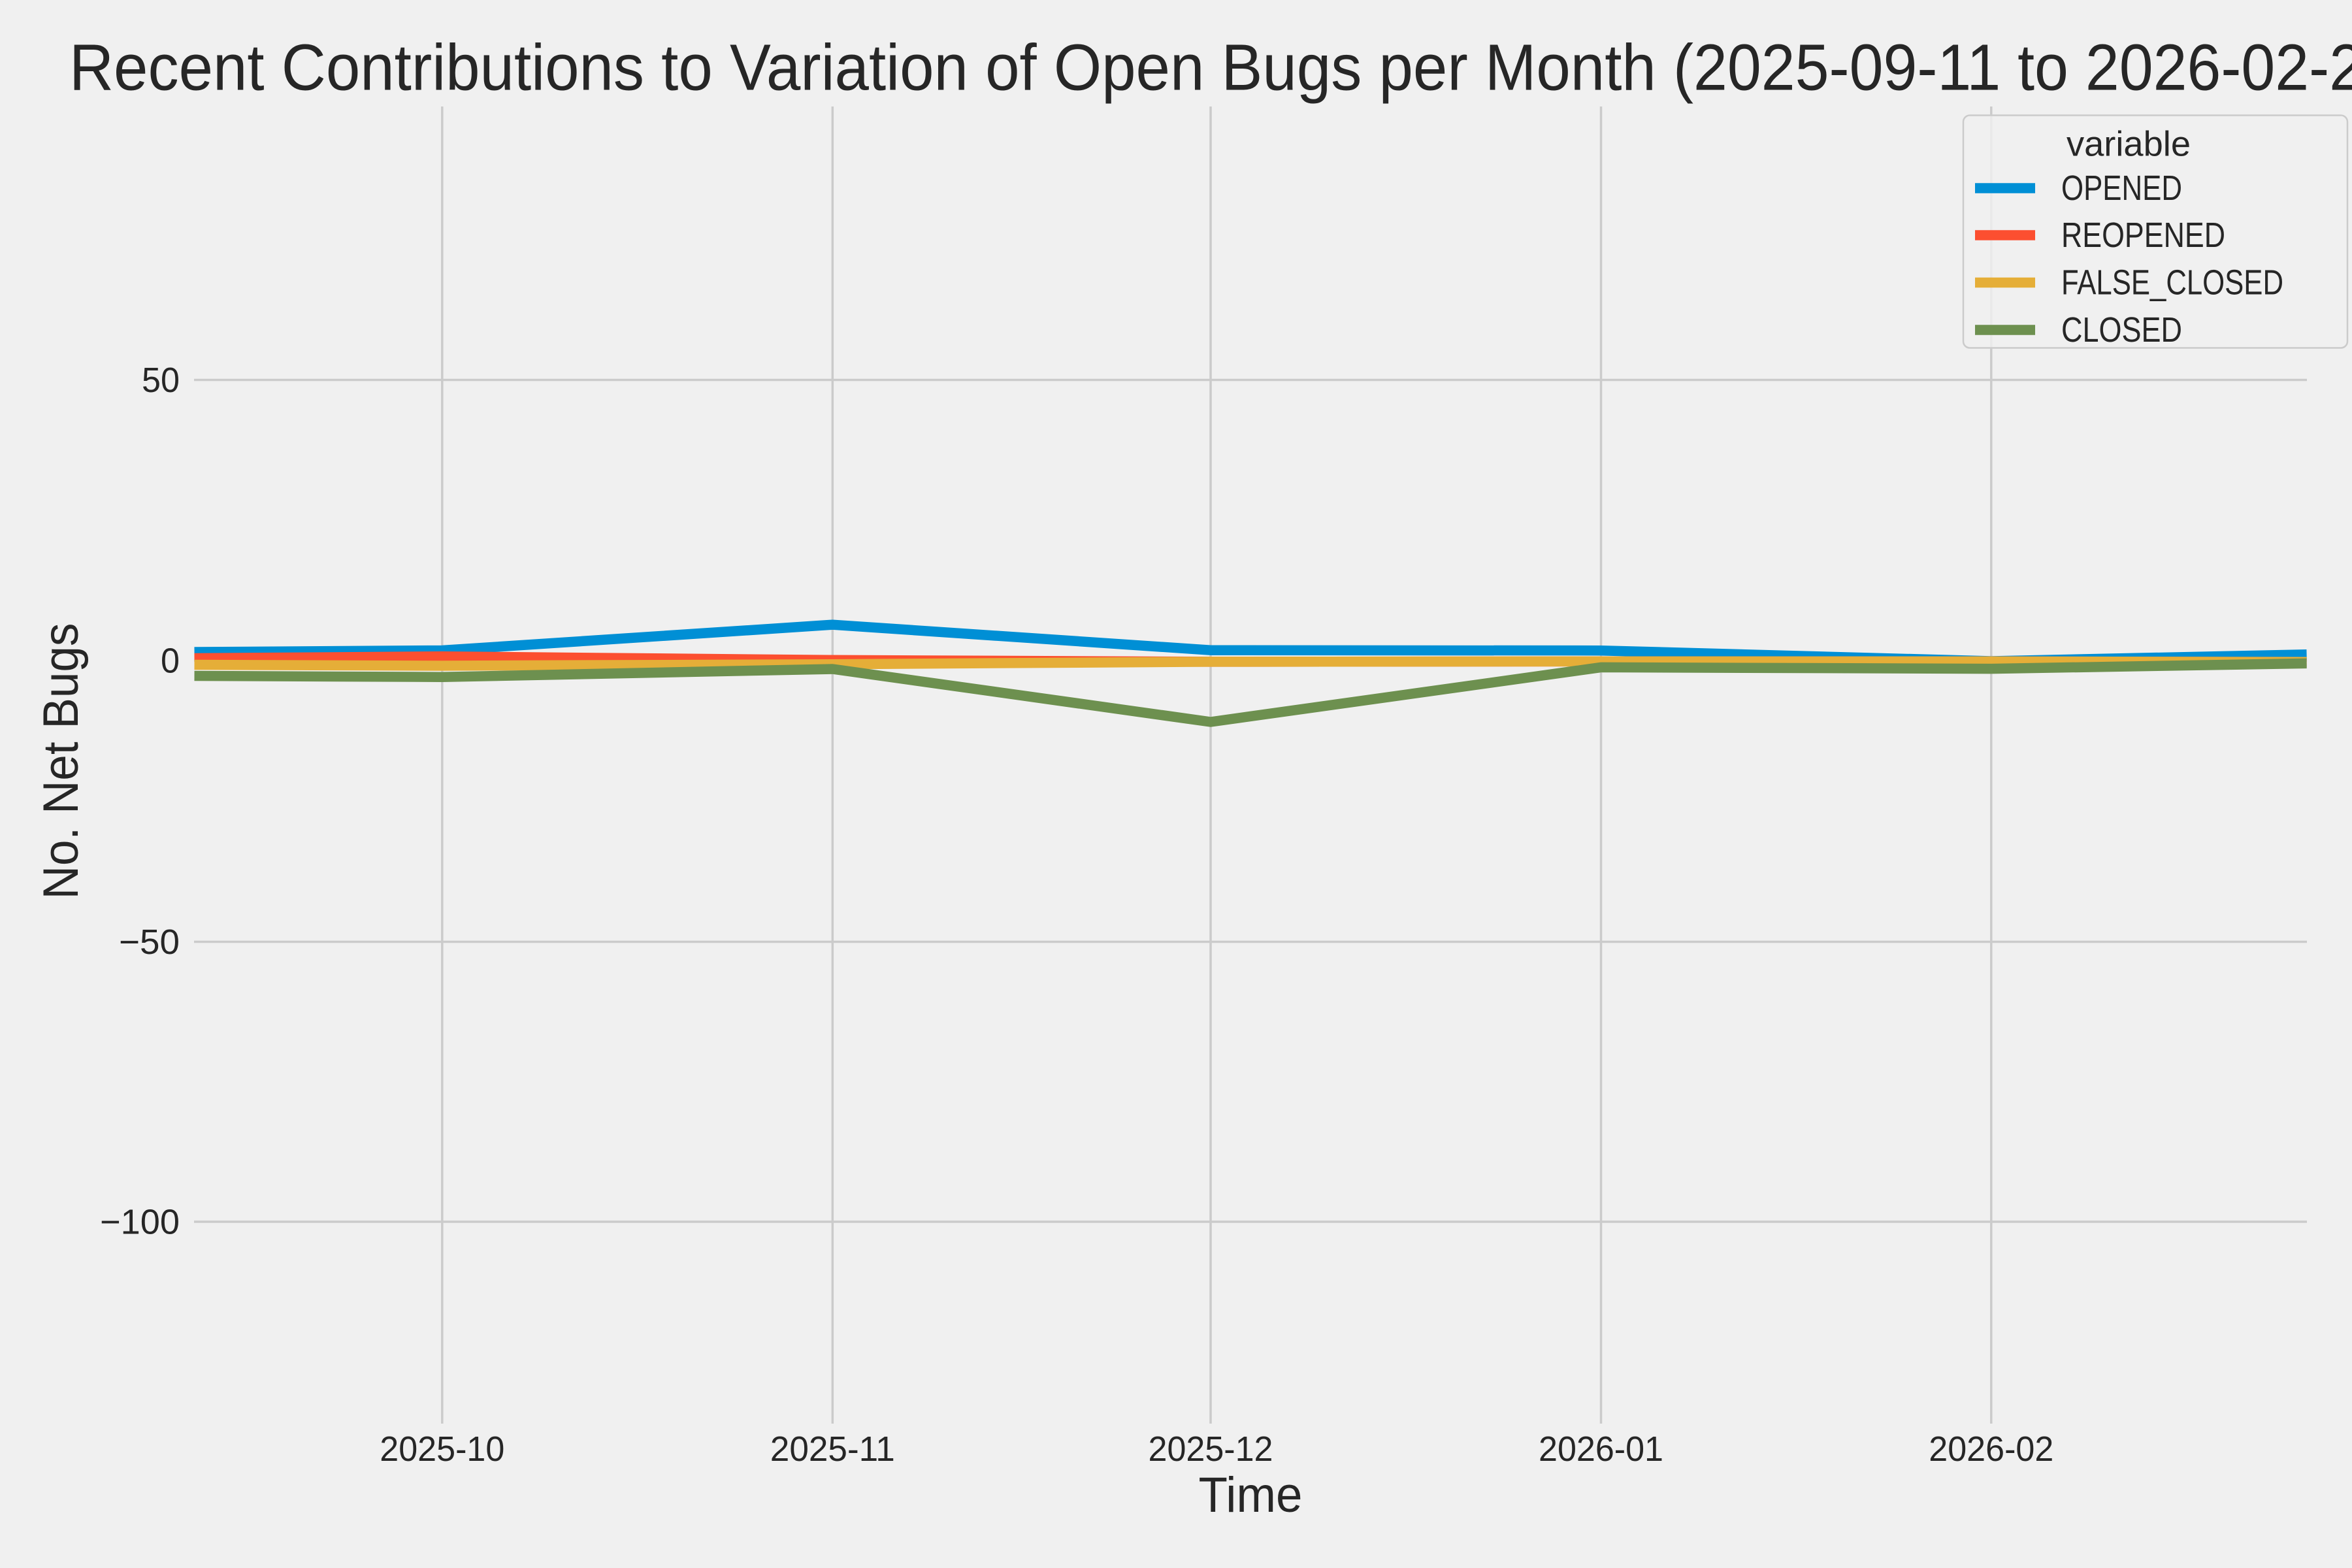  Describe the element at coordinates (1601, 1449) in the screenshot. I see `svg-text: 2026-01` at that location.